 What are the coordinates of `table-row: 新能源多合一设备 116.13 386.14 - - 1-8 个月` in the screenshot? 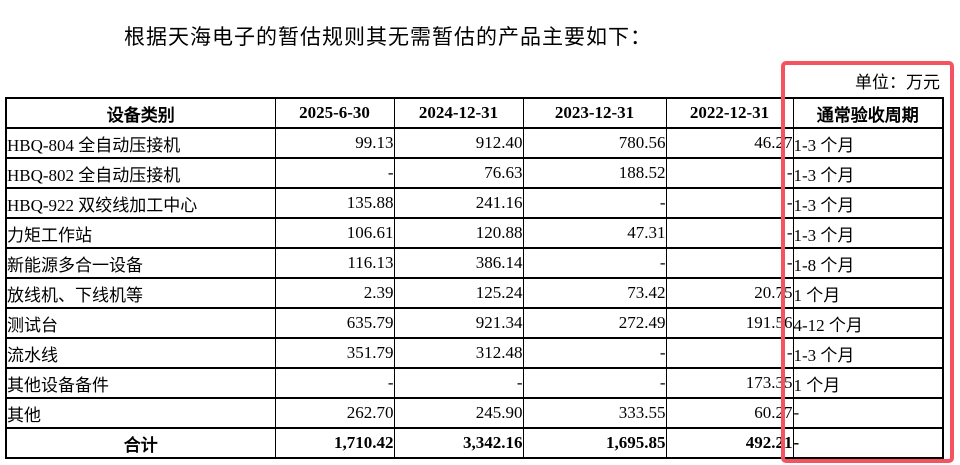 It's located at (474, 263).